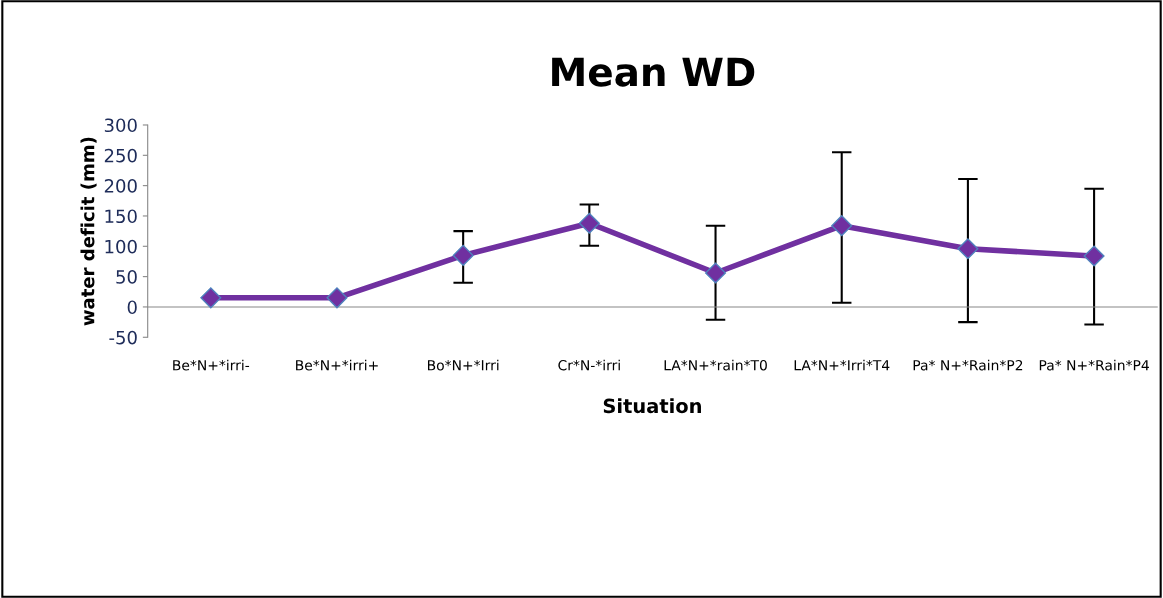 The image size is (1163, 598). I want to click on x-tick-label: Bo*N+*Irri, so click(463, 365).